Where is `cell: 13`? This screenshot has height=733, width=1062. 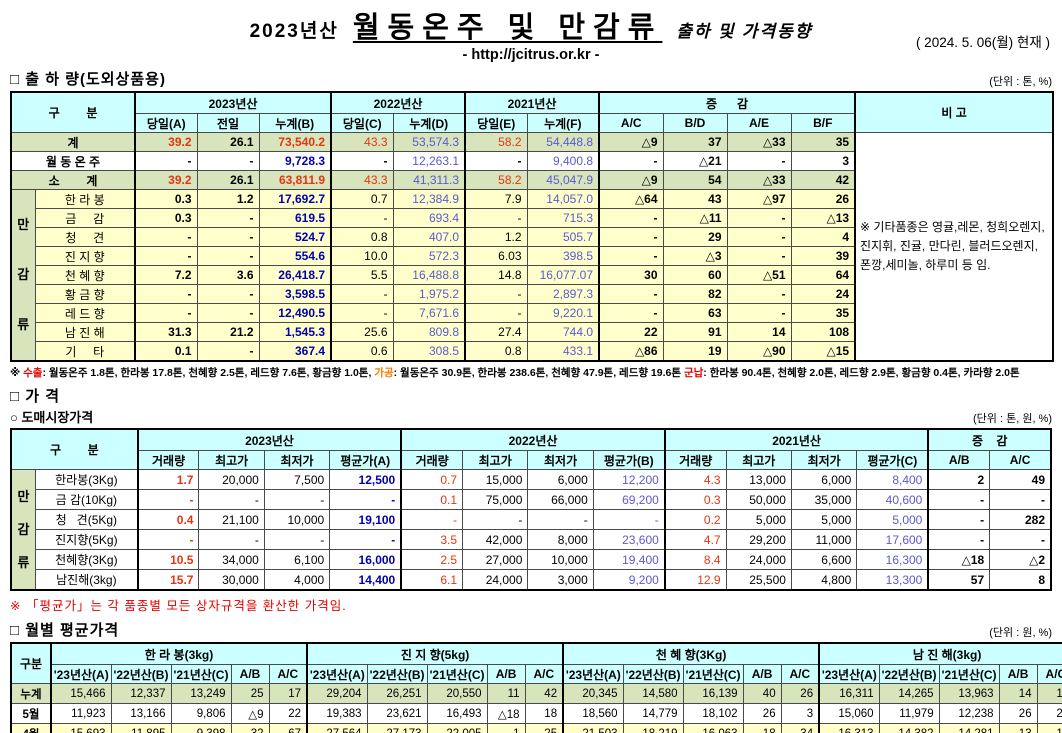
cell: 13 is located at coordinates (1018, 728).